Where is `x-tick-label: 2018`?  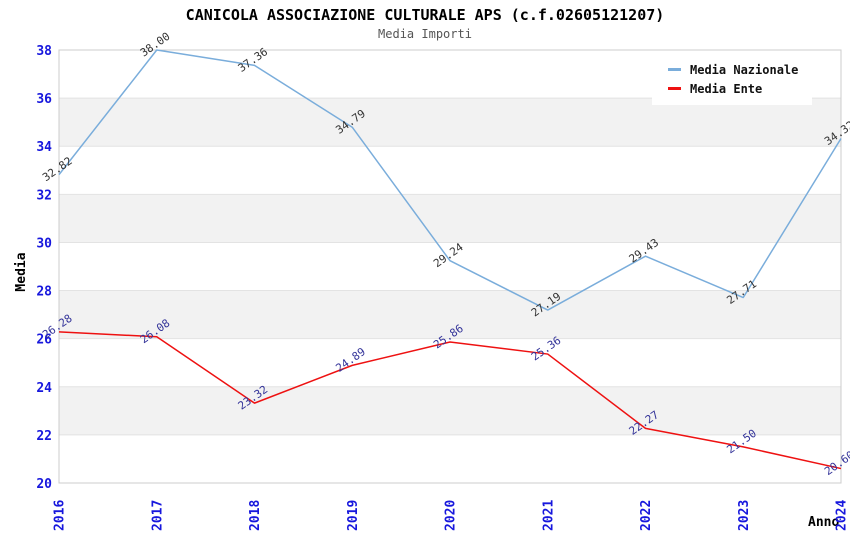 x-tick-label: 2018 is located at coordinates (255, 515).